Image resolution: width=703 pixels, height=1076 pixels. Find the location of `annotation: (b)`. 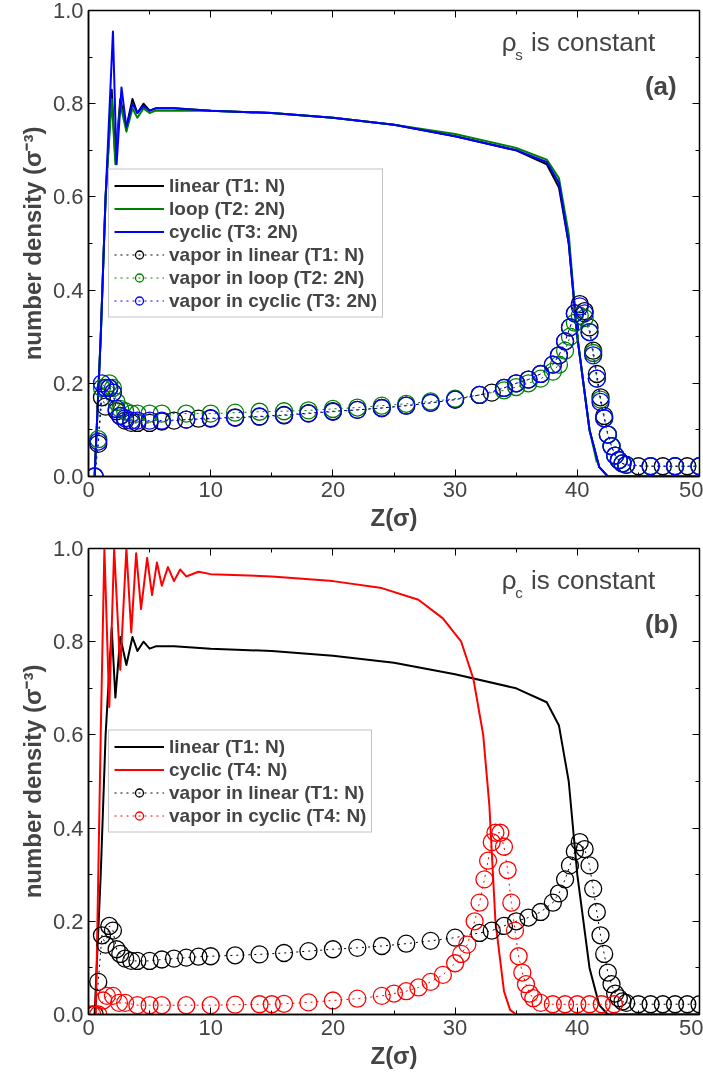

annotation: (b) is located at coordinates (661, 623).